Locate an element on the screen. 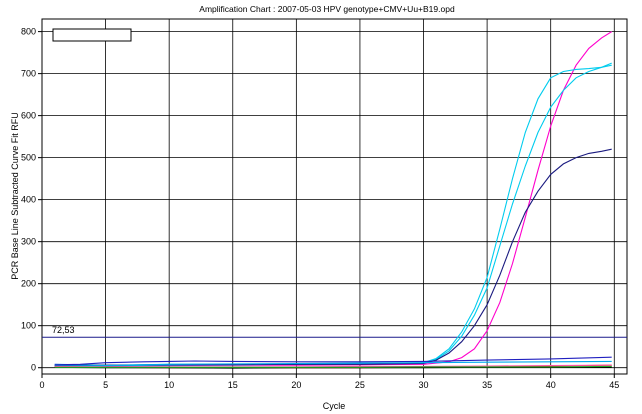 The width and height of the screenshot is (642, 414). x-tick-label: 30 is located at coordinates (424, 385).